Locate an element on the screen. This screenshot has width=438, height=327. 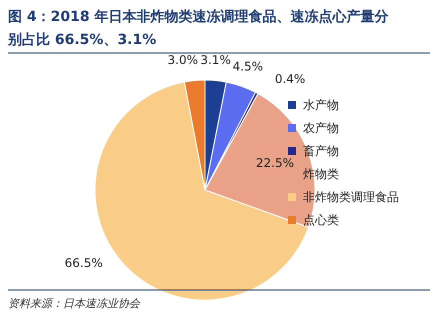
legend-label: 农产物 is located at coordinates (321, 128).